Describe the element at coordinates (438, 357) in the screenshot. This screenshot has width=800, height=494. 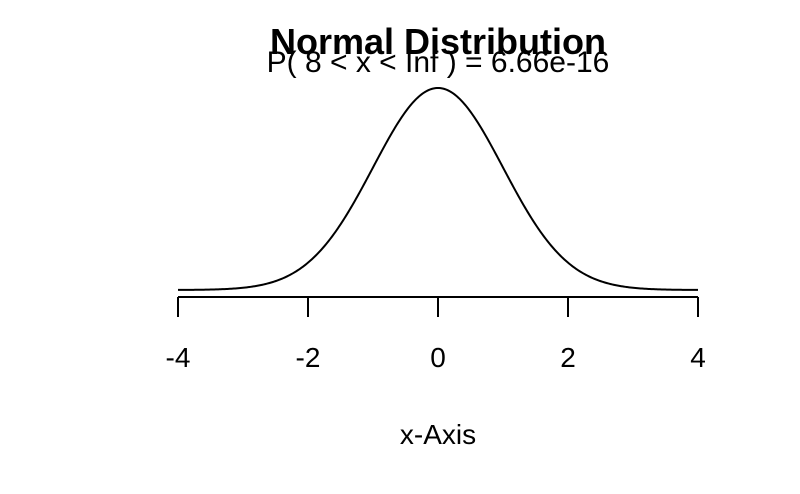
I see `x-tick-label: 0` at that location.